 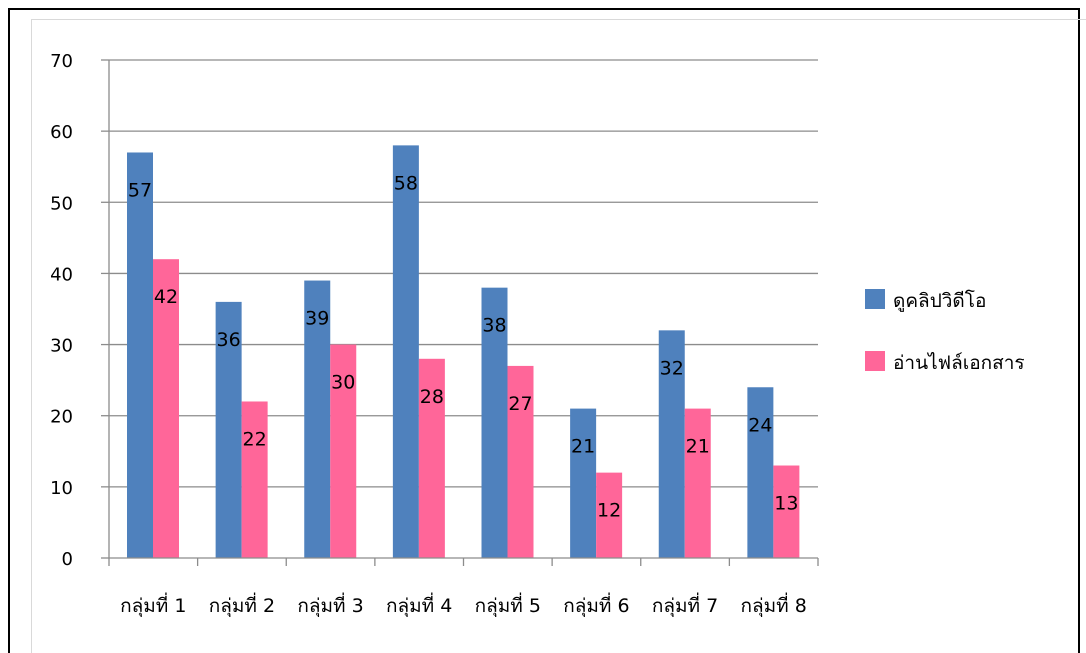 What do you see at coordinates (520, 404) in the screenshot?
I see `data-label: 27` at bounding box center [520, 404].